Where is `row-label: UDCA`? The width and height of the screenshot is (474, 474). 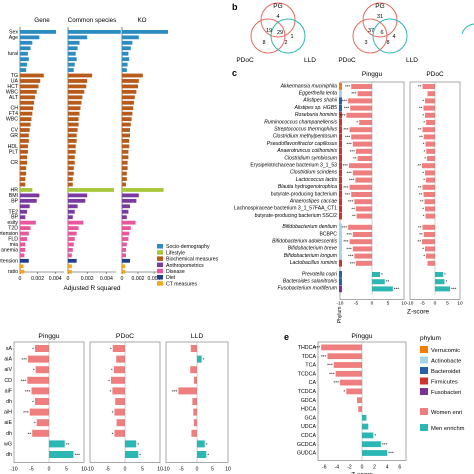
row-label: UDCA is located at coordinates (308, 427).